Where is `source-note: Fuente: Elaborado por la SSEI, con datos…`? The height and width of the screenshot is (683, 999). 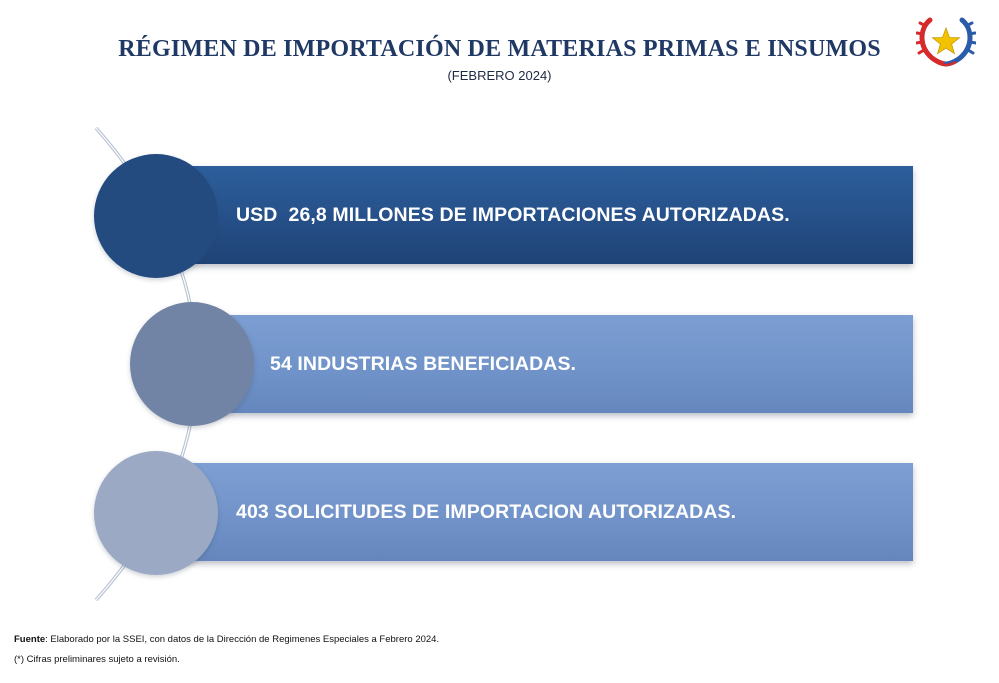 source-note: Fuente: Elaborado por la SSEI, con datos… is located at coordinates (226, 639).